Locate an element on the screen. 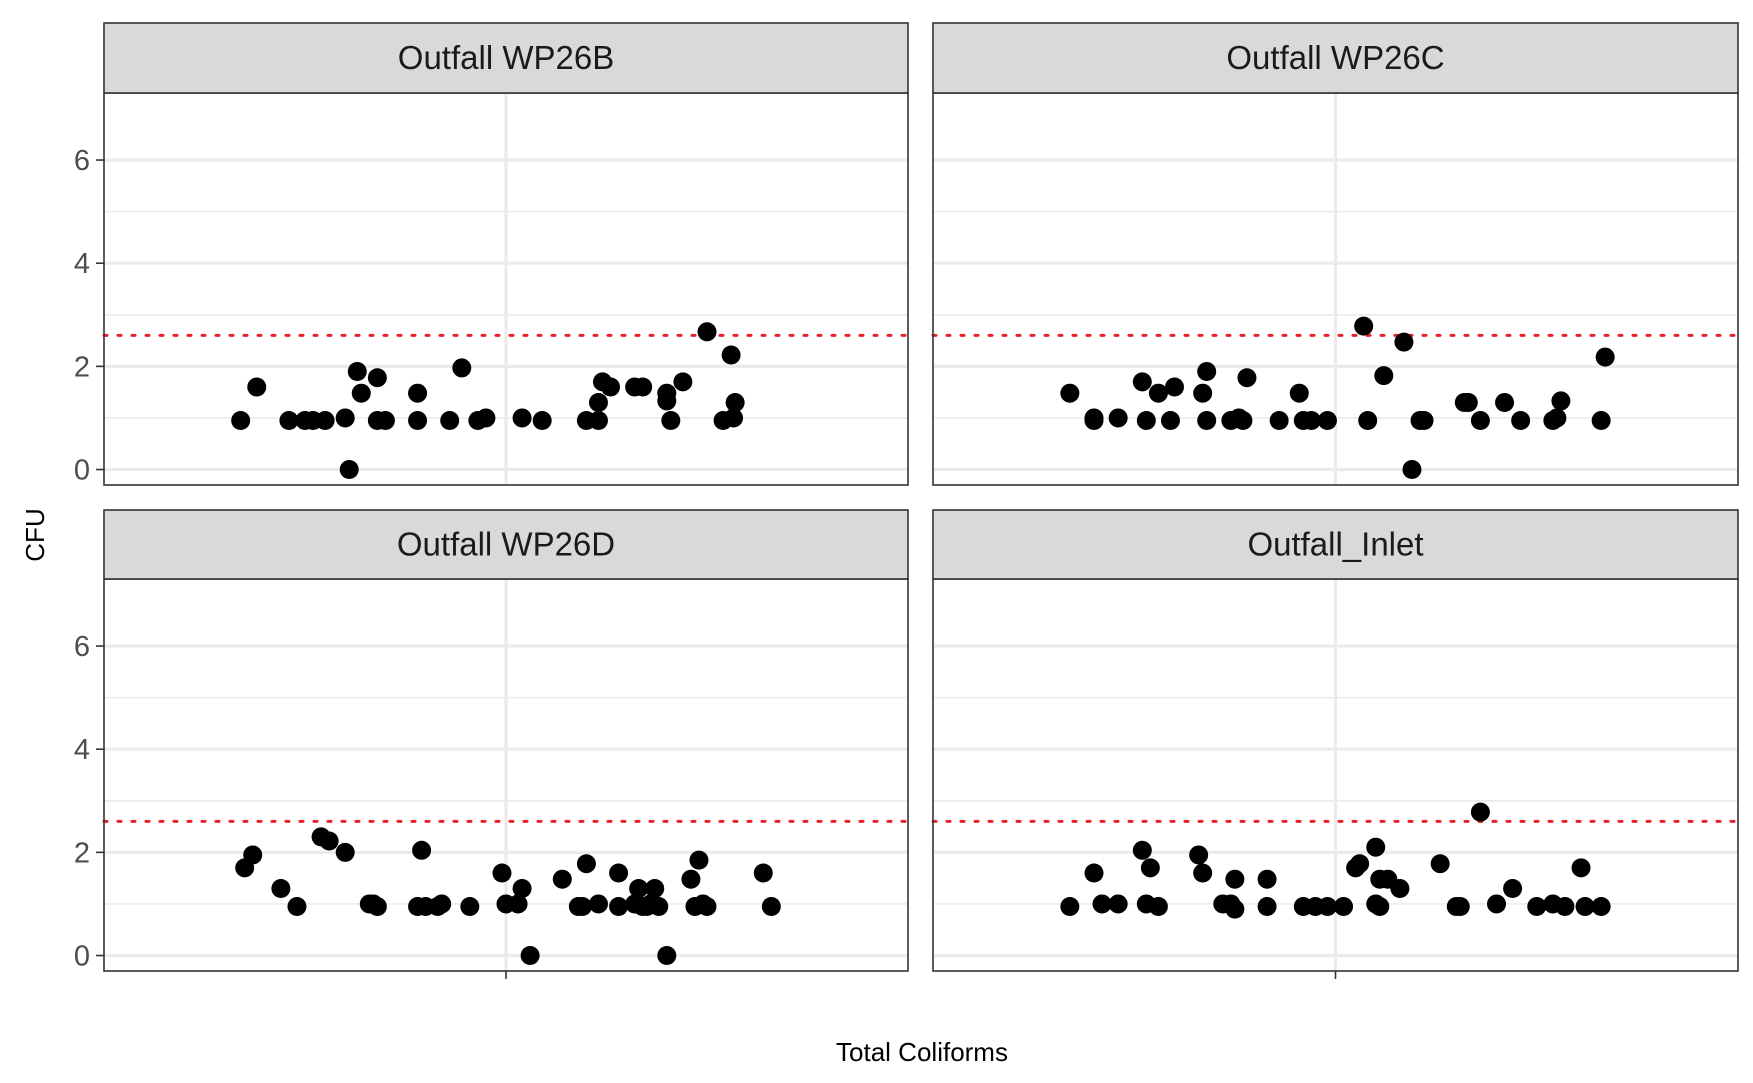 The image size is (1753, 1083). facet-title: Outfall WP26B is located at coordinates (506, 57).